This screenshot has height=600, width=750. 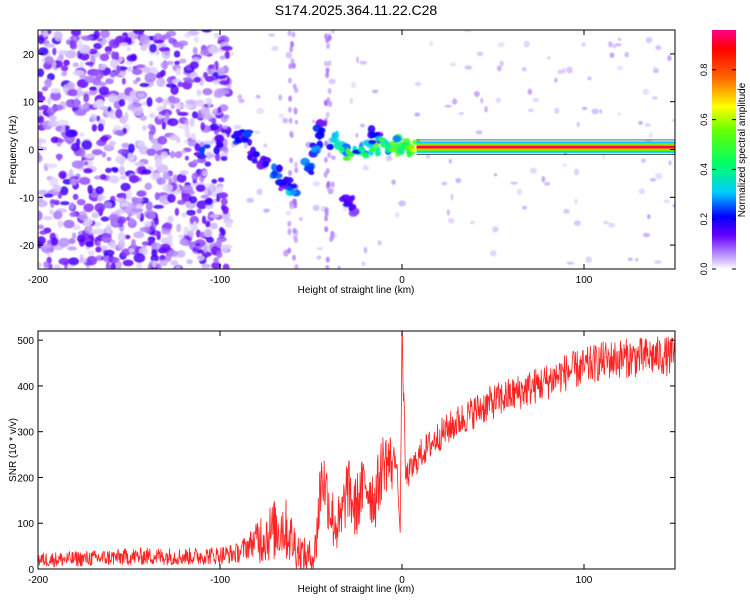 I want to click on chart-title: S174.2025.364.11.22.C28, so click(x=356, y=10).